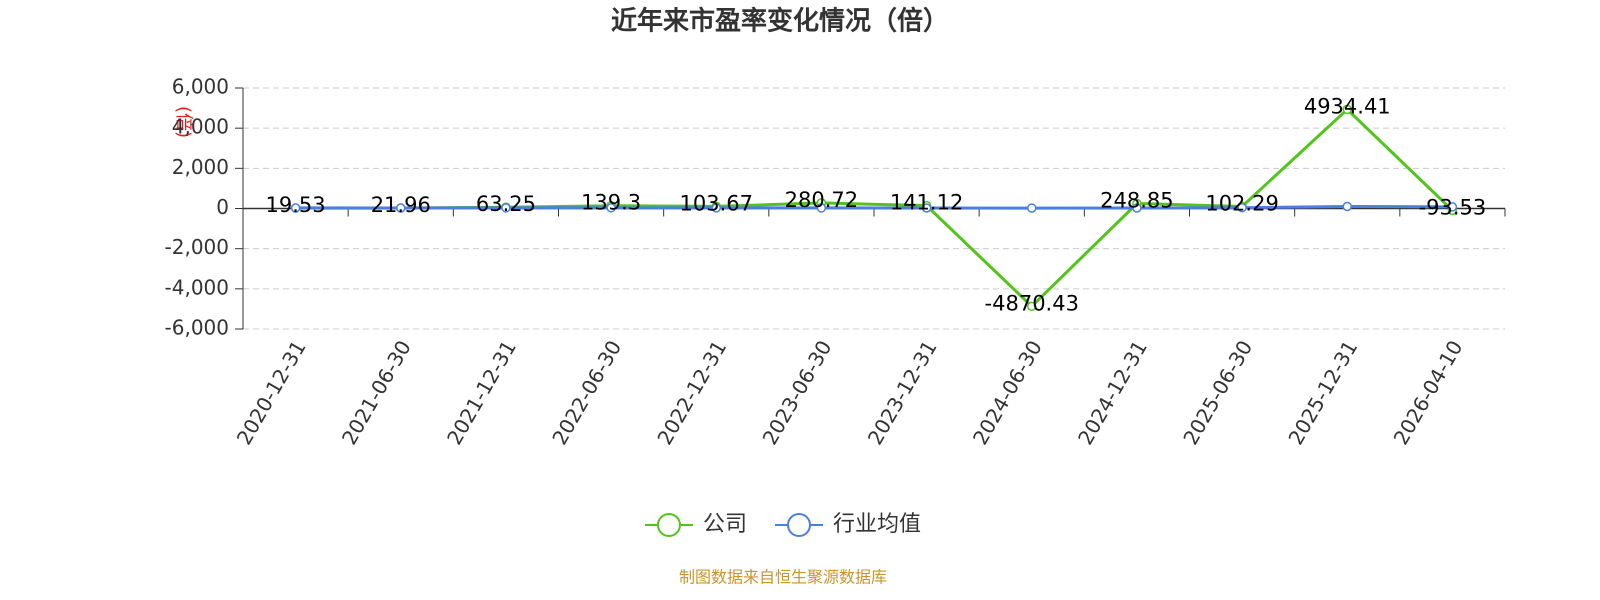 The height and width of the screenshot is (600, 1600). Describe the element at coordinates (1136, 201) in the screenshot. I see `data-label: 248.85` at that location.